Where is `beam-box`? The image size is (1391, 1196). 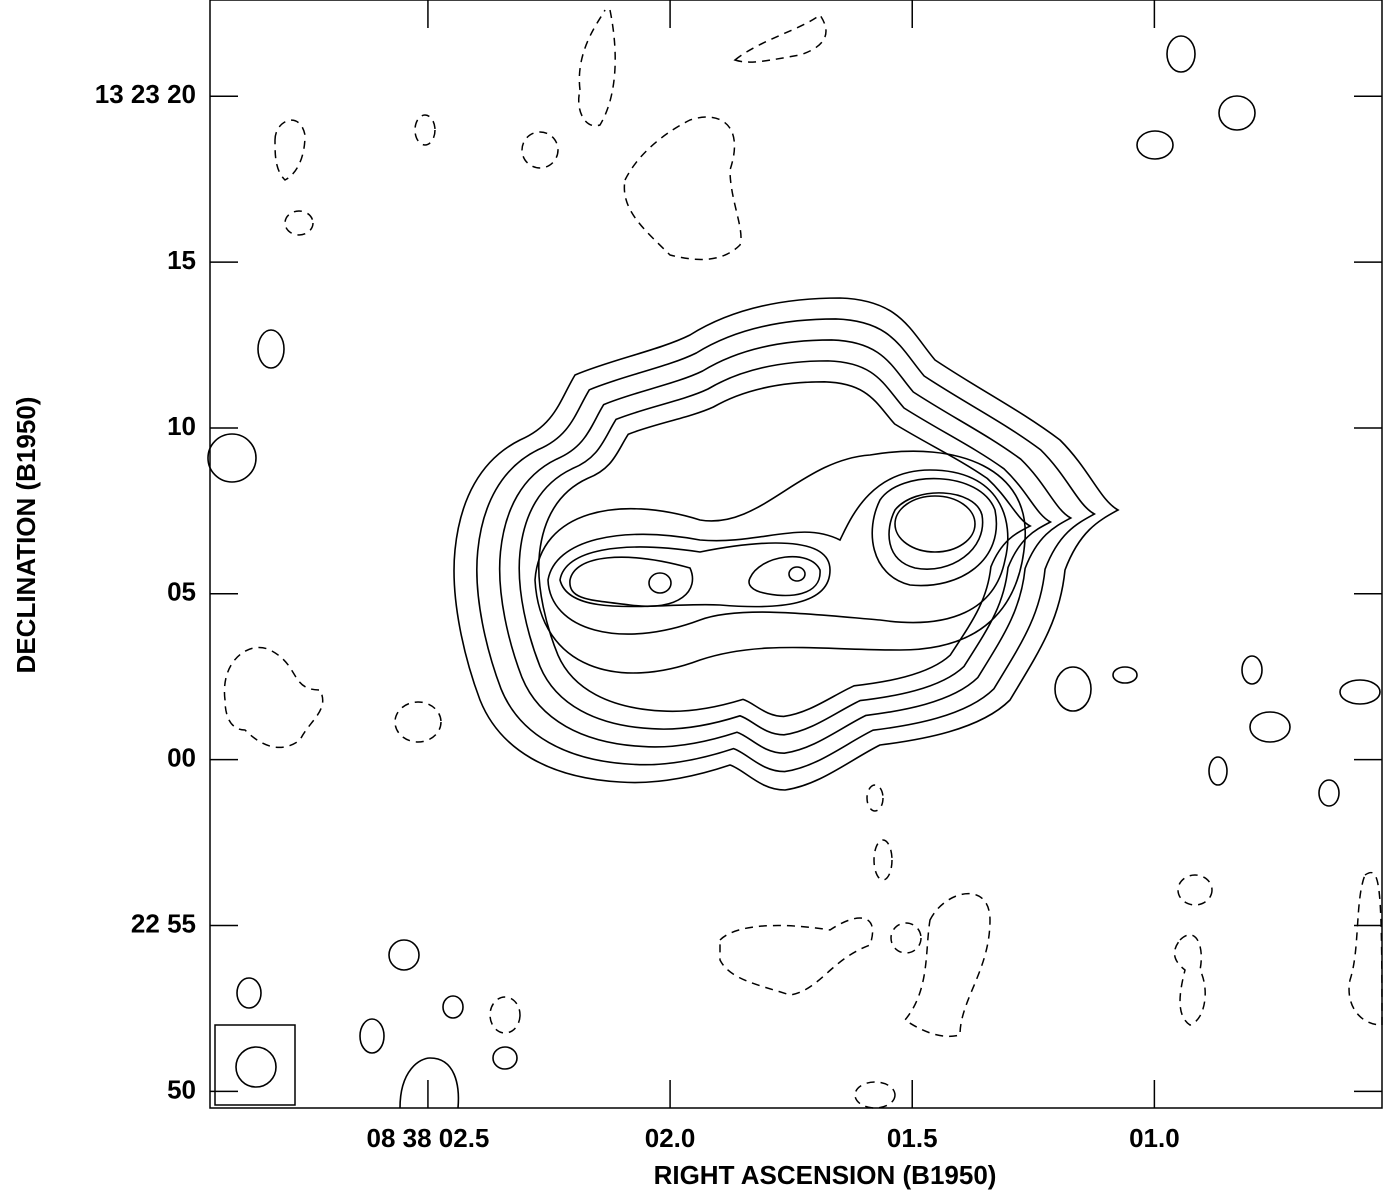 beam-box is located at coordinates (255, 1065).